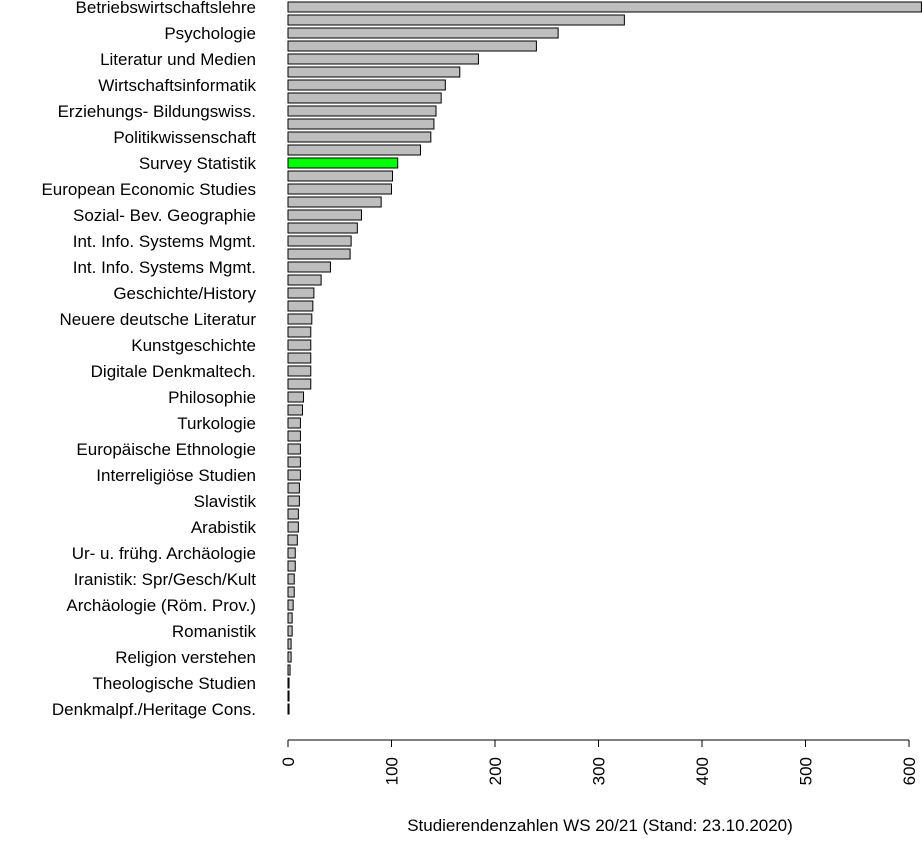 The width and height of the screenshot is (922, 841). Describe the element at coordinates (702, 771) in the screenshot. I see `x-tick-label: 400` at that location.